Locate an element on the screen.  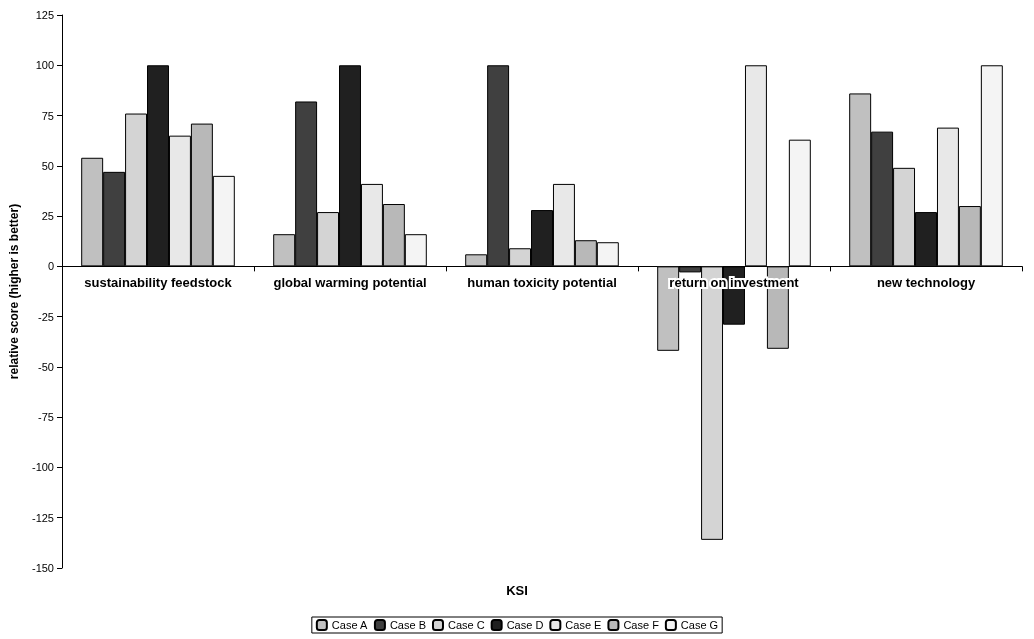
x-tick-label: global warming potential is located at coordinates (350, 283).